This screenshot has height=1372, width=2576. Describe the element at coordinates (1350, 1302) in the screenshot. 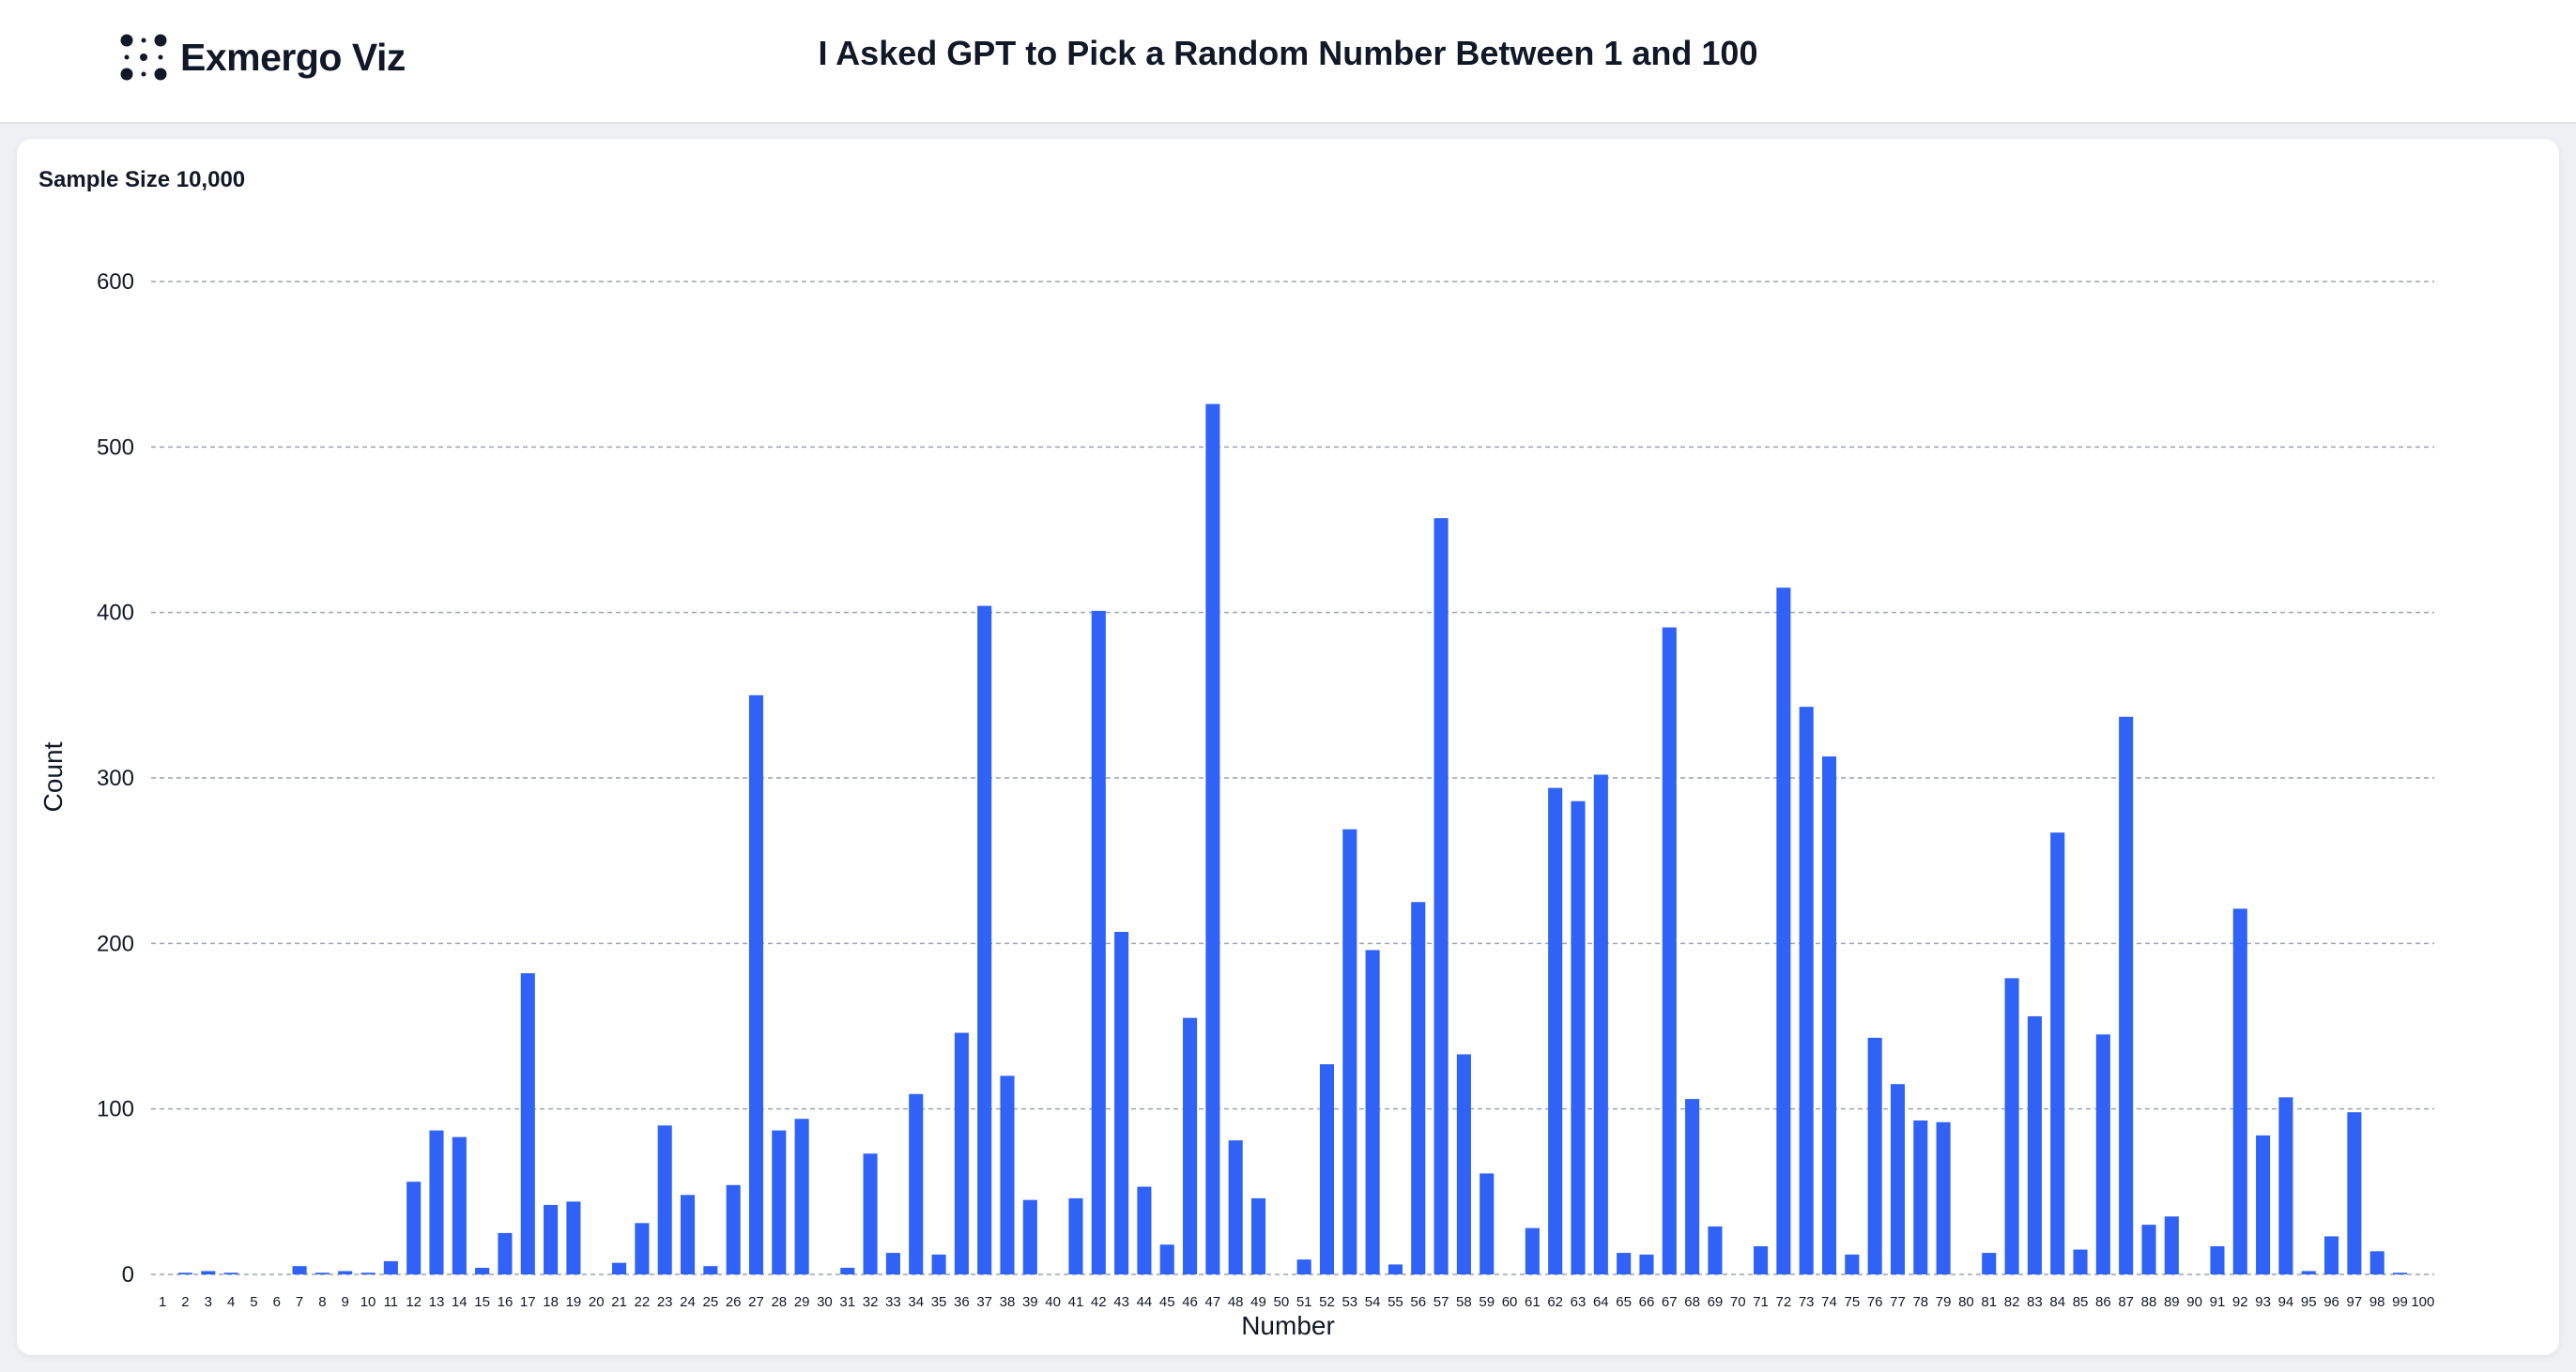

I see `x-tick-label: 53` at that location.